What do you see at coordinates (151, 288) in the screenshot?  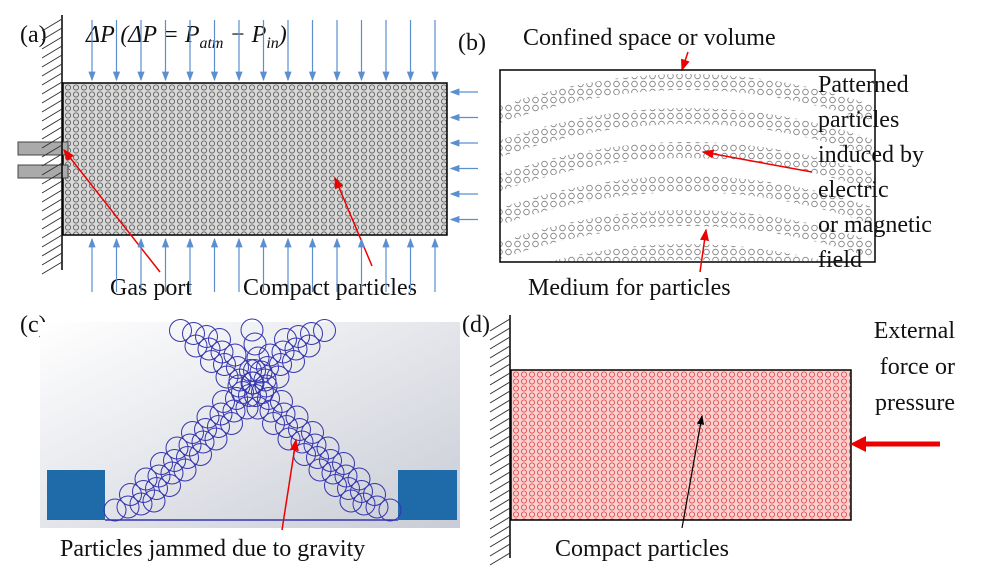 I see `label: Gas port` at bounding box center [151, 288].